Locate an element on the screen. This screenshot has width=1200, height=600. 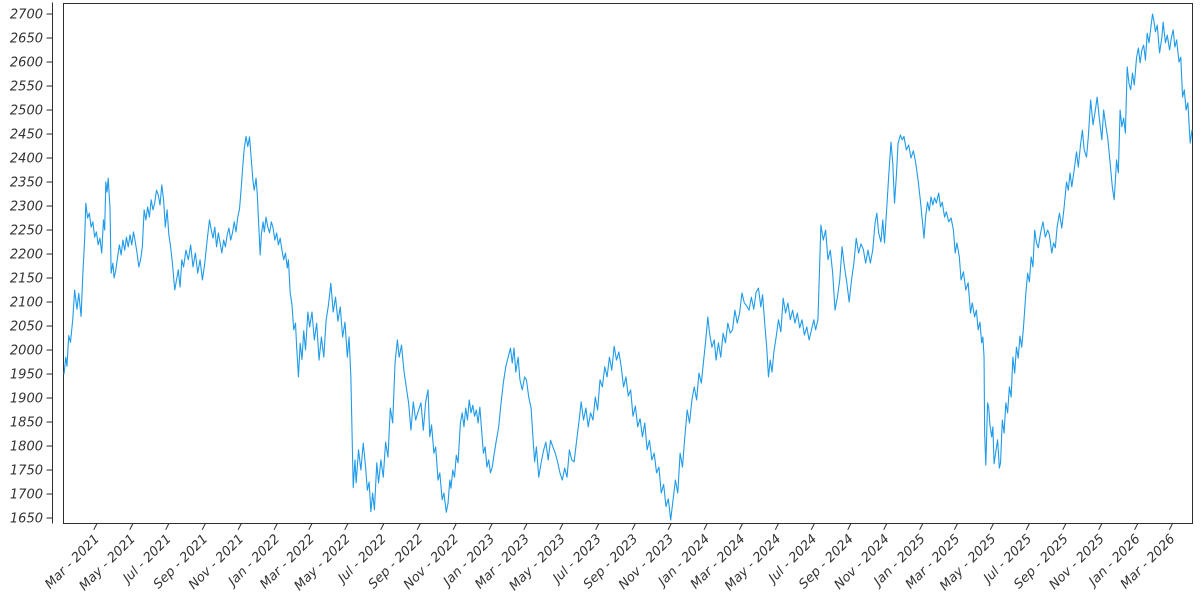
y-tick-label: 2350 is located at coordinates (26, 183).